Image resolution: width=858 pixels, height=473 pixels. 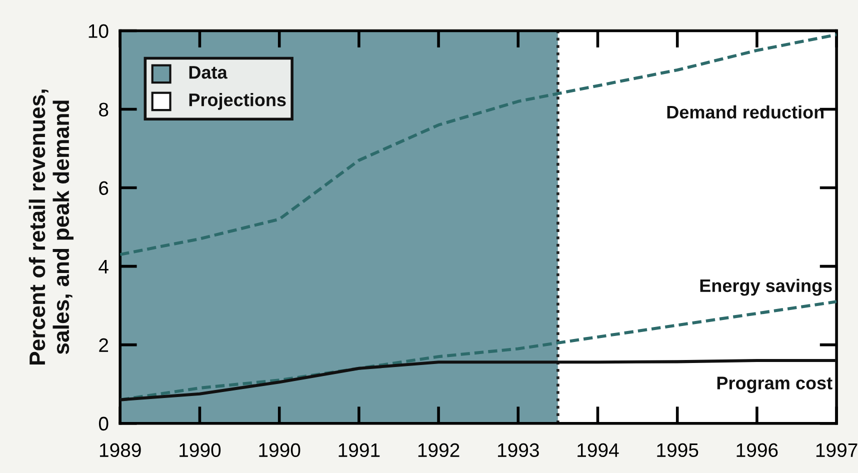 What do you see at coordinates (359, 450) in the screenshot?
I see `x-tick-label: 1991` at bounding box center [359, 450].